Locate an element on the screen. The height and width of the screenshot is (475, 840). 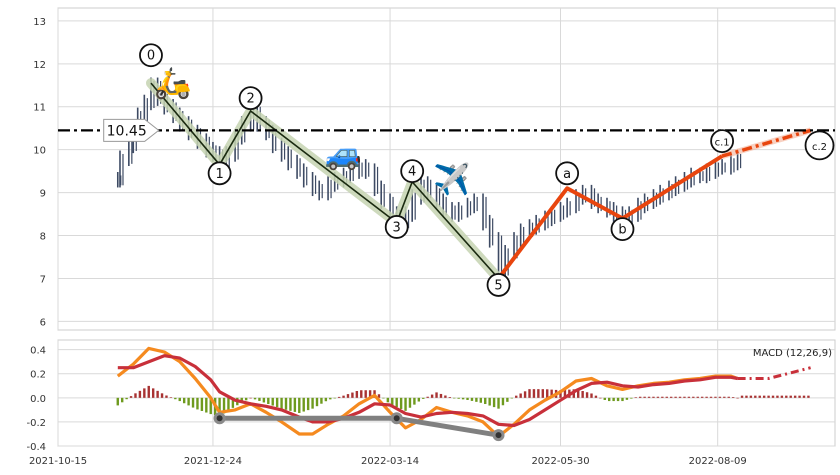
corrective-wave-line is located at coordinates (610, 217).